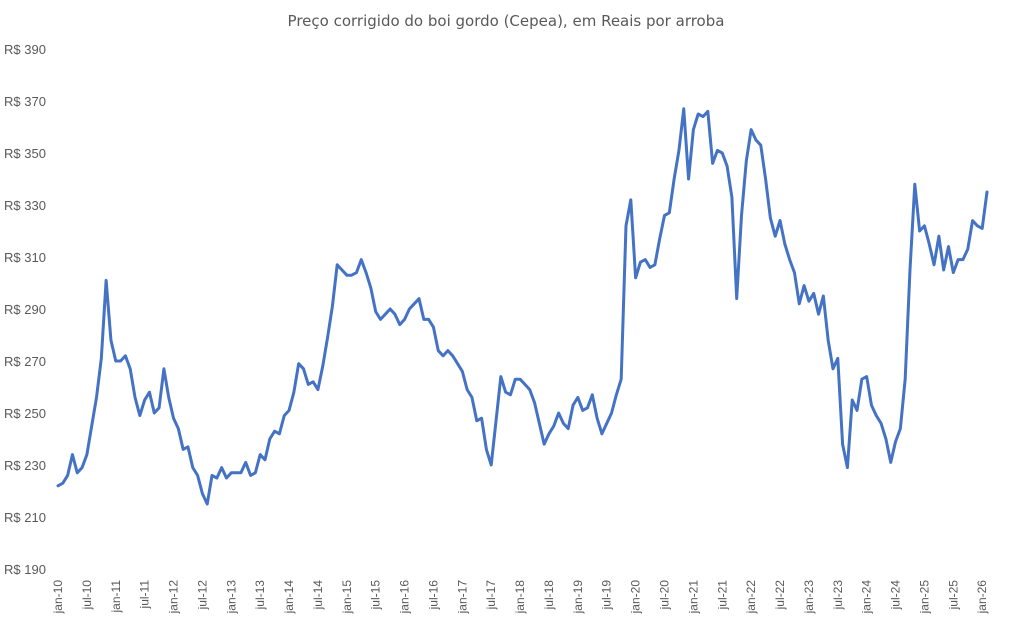 Image resolution: width=1011 pixels, height=629 pixels. Describe the element at coordinates (25, 257) in the screenshot. I see `y-tick-label: R$ 310` at that location.